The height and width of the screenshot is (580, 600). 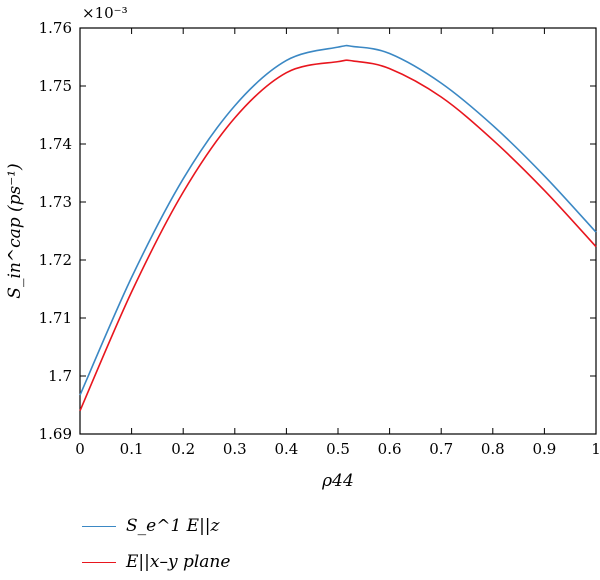 What do you see at coordinates (55, 202) in the screenshot?
I see `y-tick-label: 1.73` at bounding box center [55, 202].